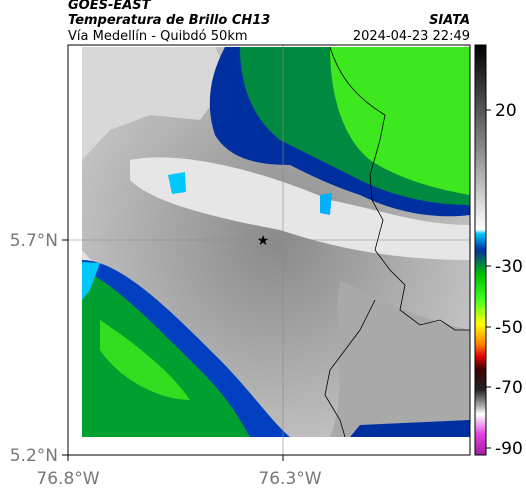 This screenshot has height=491, width=526. What do you see at coordinates (449, 20) in the screenshot?
I see `agency: SIATA` at bounding box center [449, 20].